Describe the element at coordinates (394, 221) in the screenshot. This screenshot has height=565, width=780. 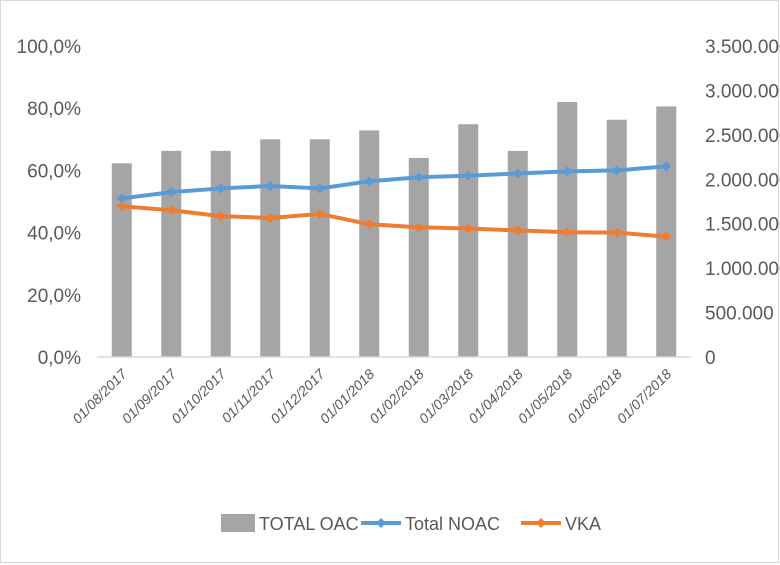
I see `line-vka` at that location.